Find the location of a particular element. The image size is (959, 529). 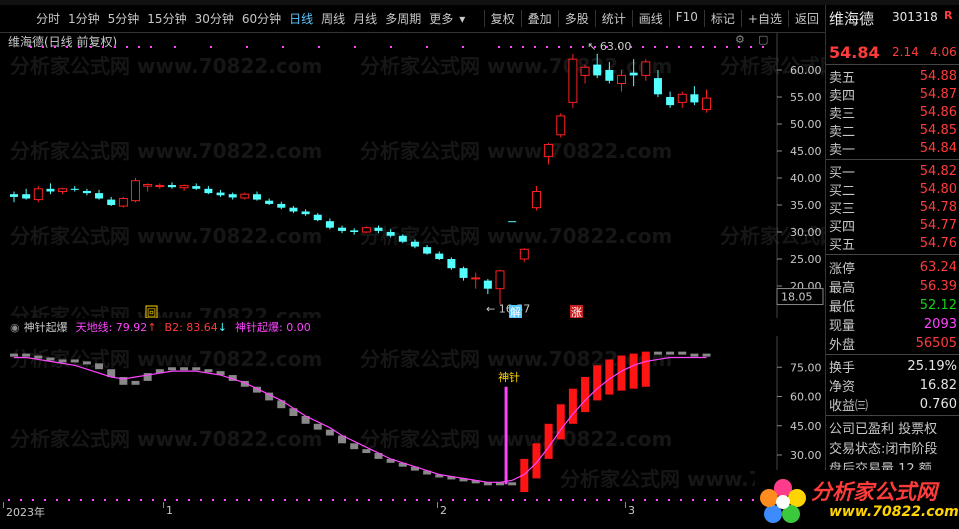

ask-price: 54.87 is located at coordinates (938, 94).